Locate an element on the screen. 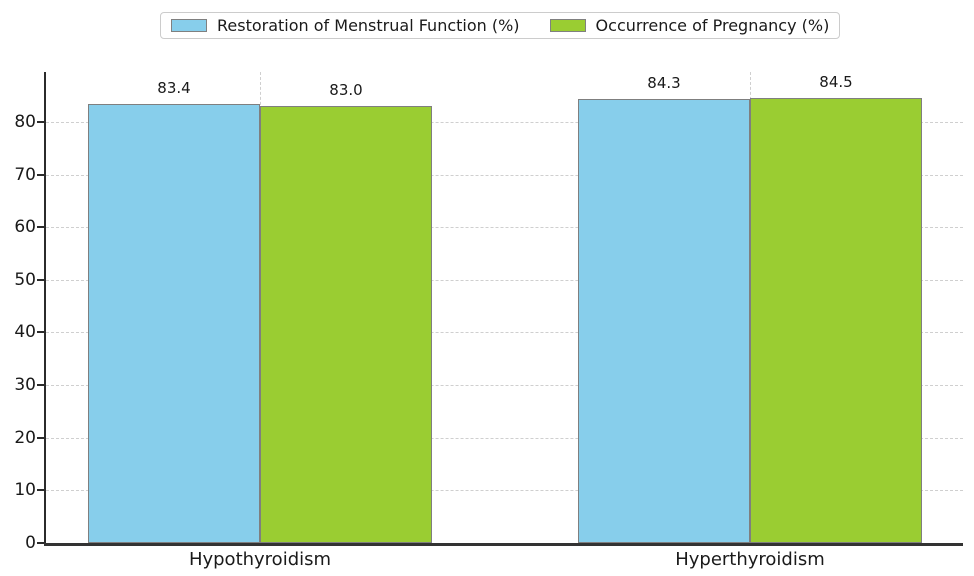  y-tick-label: 0 is located at coordinates (30, 543).